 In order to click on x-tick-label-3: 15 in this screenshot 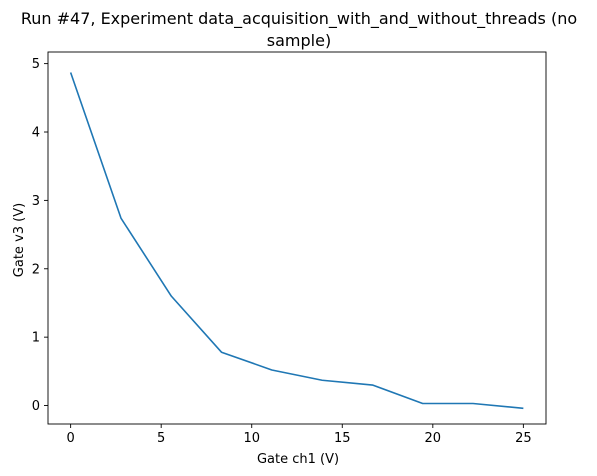, I will do `click(342, 438)`.